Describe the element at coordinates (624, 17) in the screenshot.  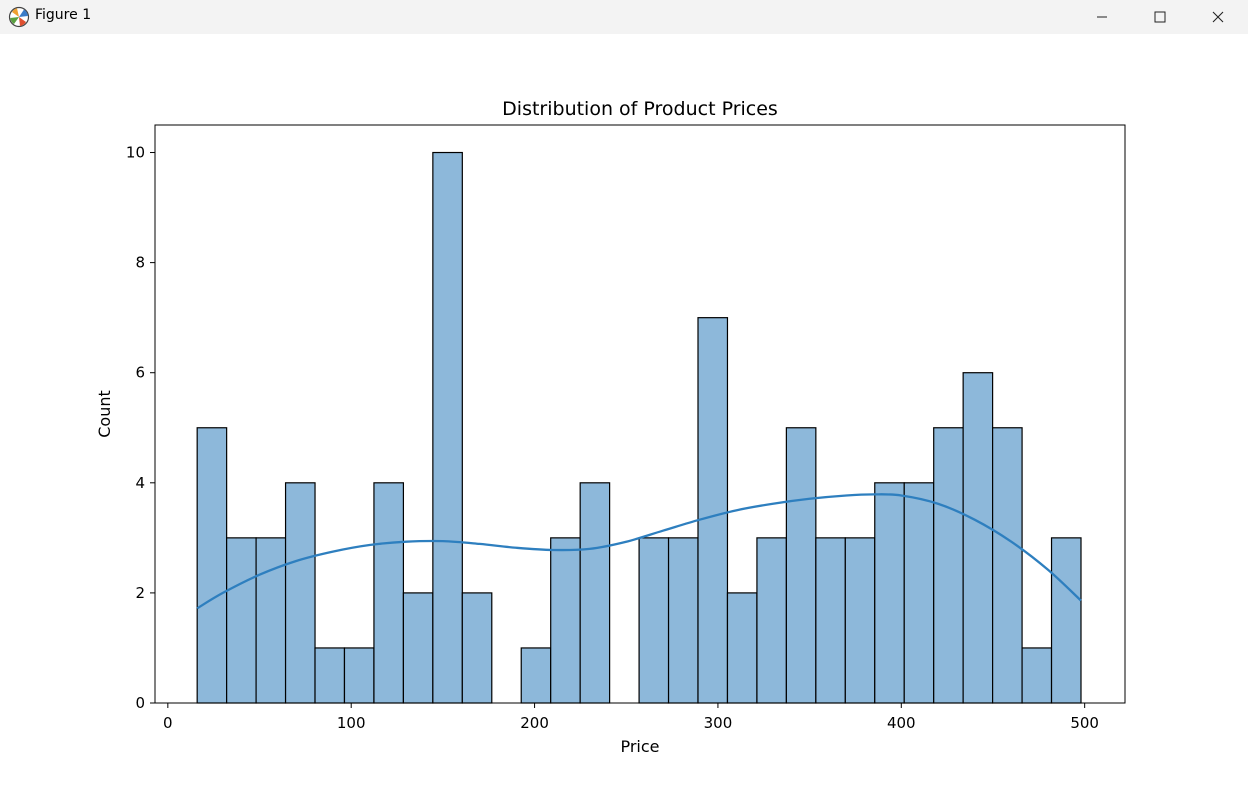
I see `window-titlebar: Figure 1` at that location.